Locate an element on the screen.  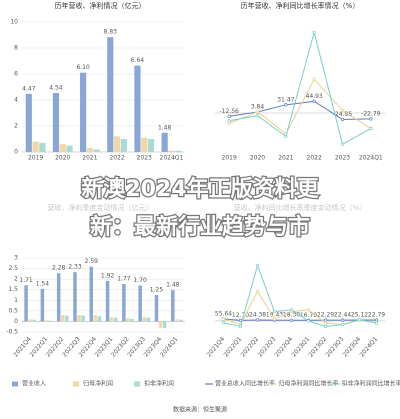
value-label: -24.95 is located at coordinates (343, 114).